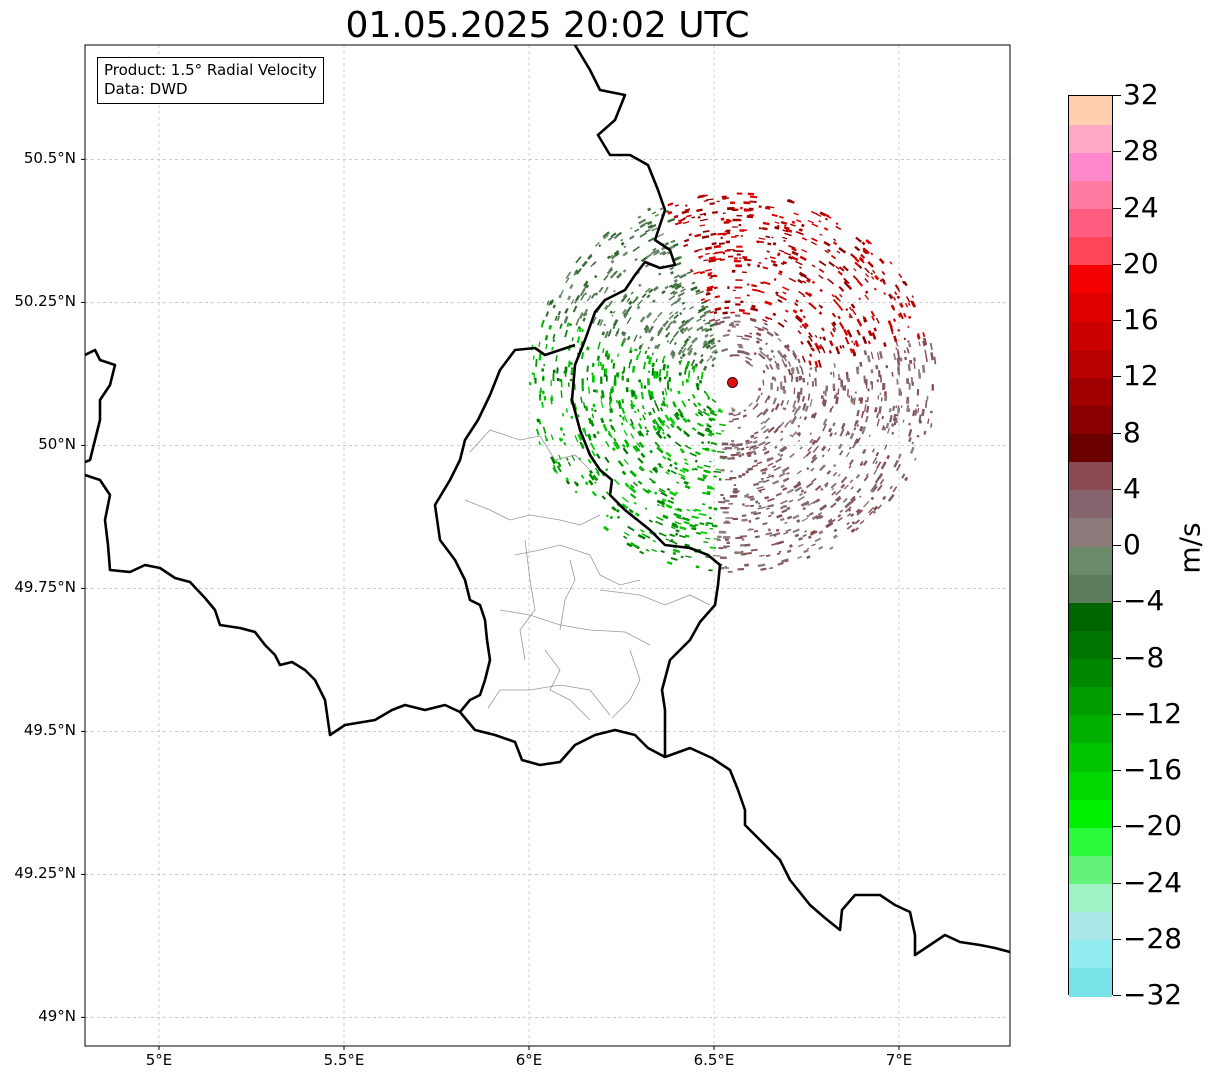  Describe the element at coordinates (1153, 826) in the screenshot. I see `colorbar-tick-label: −20` at that location.